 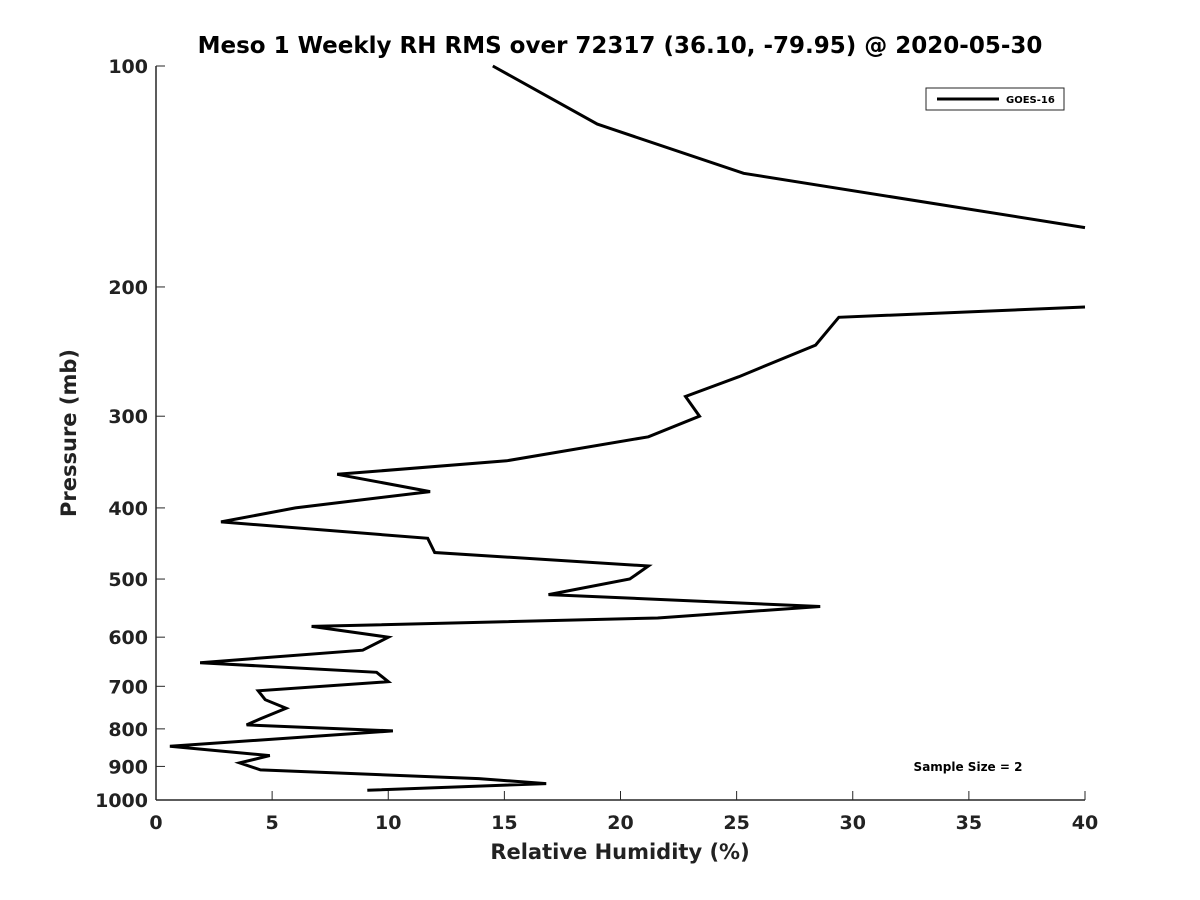 What do you see at coordinates (272, 823) in the screenshot?
I see `x-tick-label: 5` at bounding box center [272, 823].